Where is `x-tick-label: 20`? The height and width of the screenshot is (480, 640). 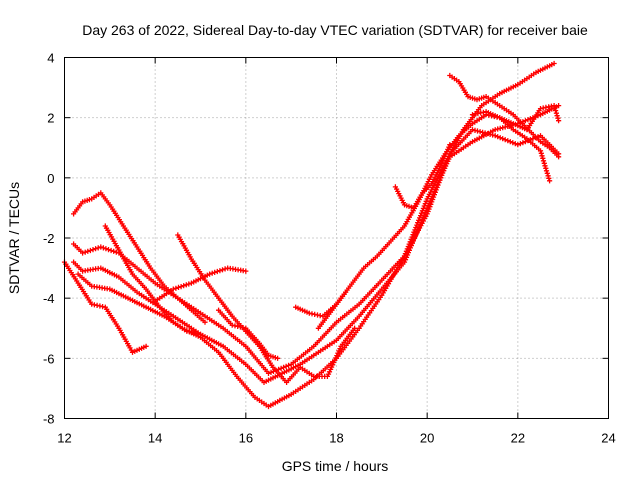 x-tick-label: 20 is located at coordinates (427, 438).